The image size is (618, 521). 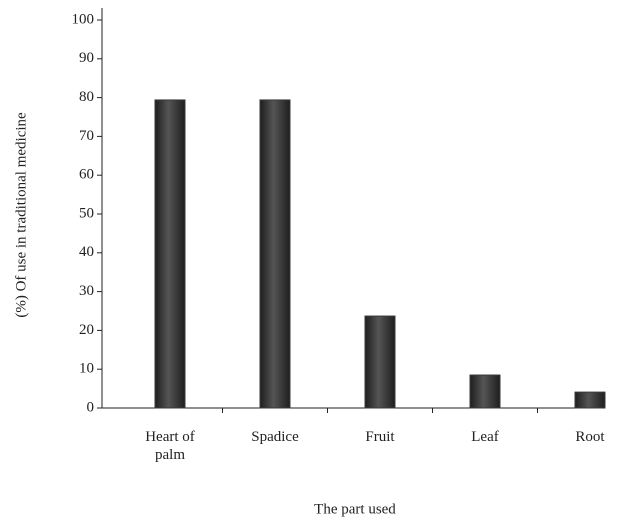 What do you see at coordinates (86, 136) in the screenshot?
I see `y-tick-label: 70` at bounding box center [86, 136].